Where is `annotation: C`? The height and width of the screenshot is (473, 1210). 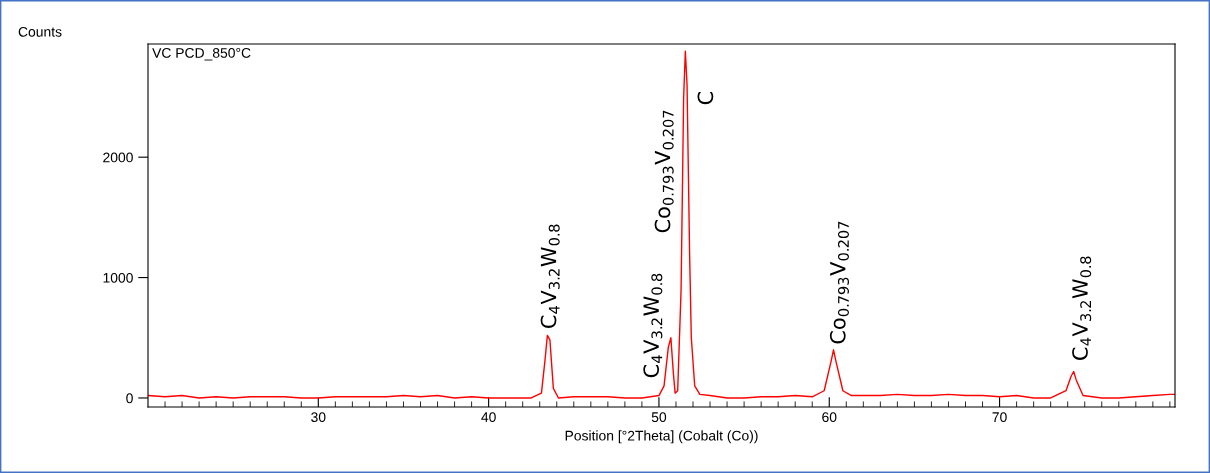 annotation: C is located at coordinates (705, 98).